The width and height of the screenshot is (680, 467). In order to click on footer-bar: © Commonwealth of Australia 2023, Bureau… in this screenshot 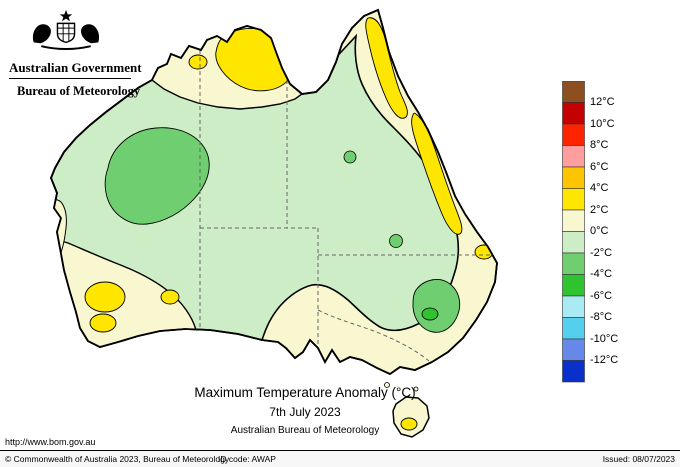, I will do `click(340, 458)`.